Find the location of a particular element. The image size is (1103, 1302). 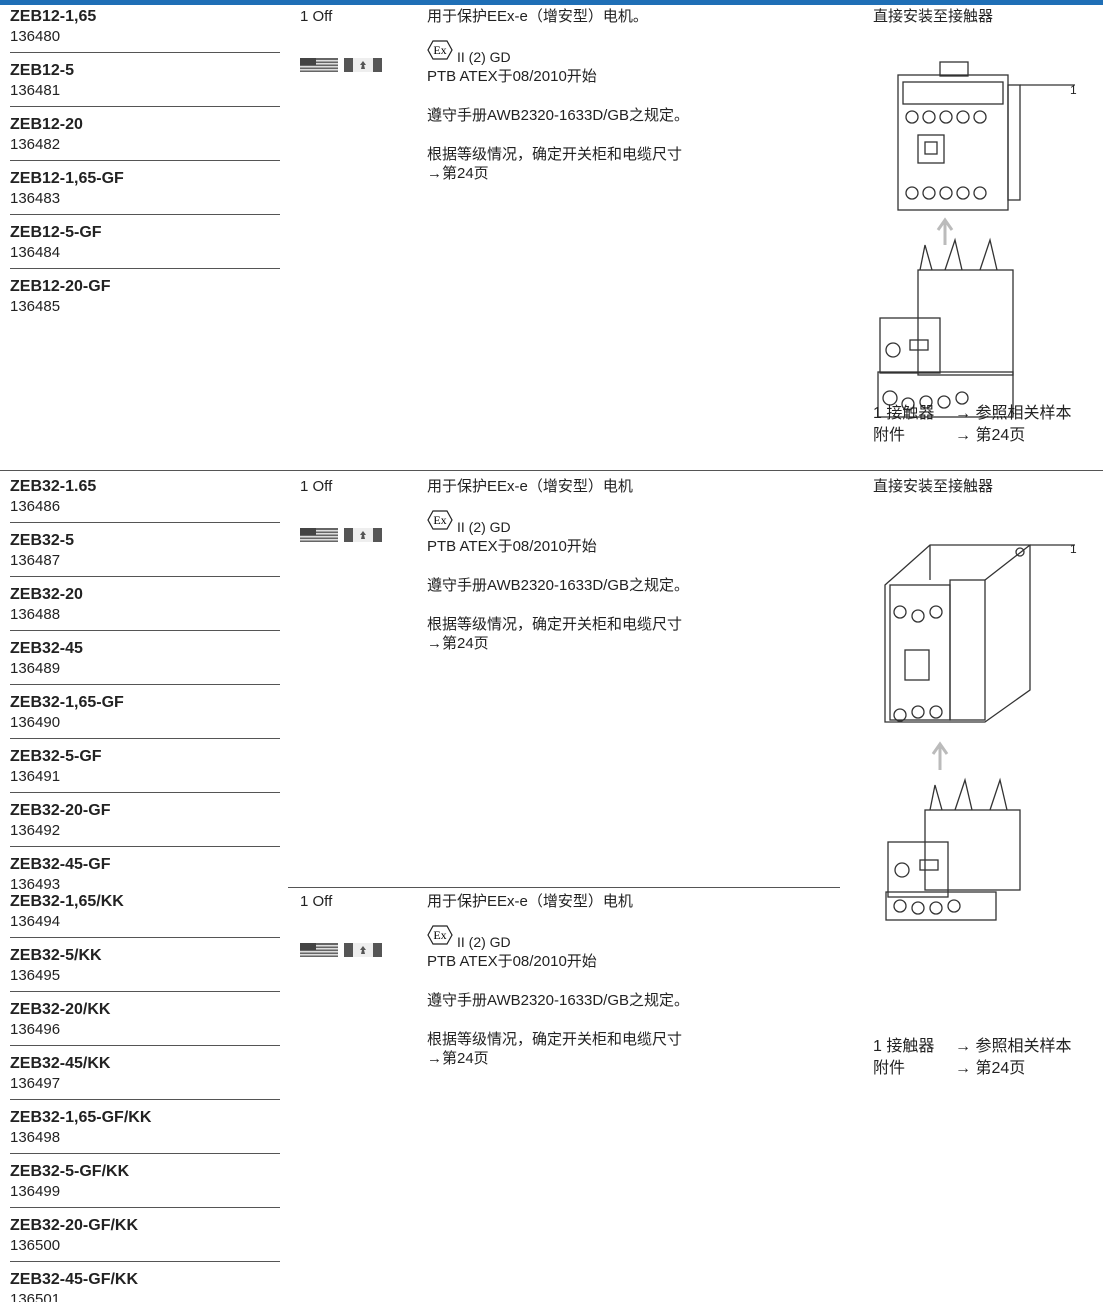

article-number: 136490 is located at coordinates (35, 722).